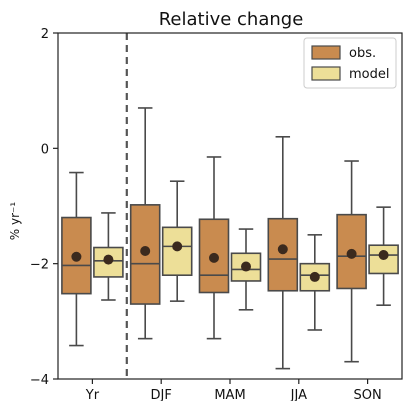  I want to click on y-tick-label: −4, so click(39, 380).